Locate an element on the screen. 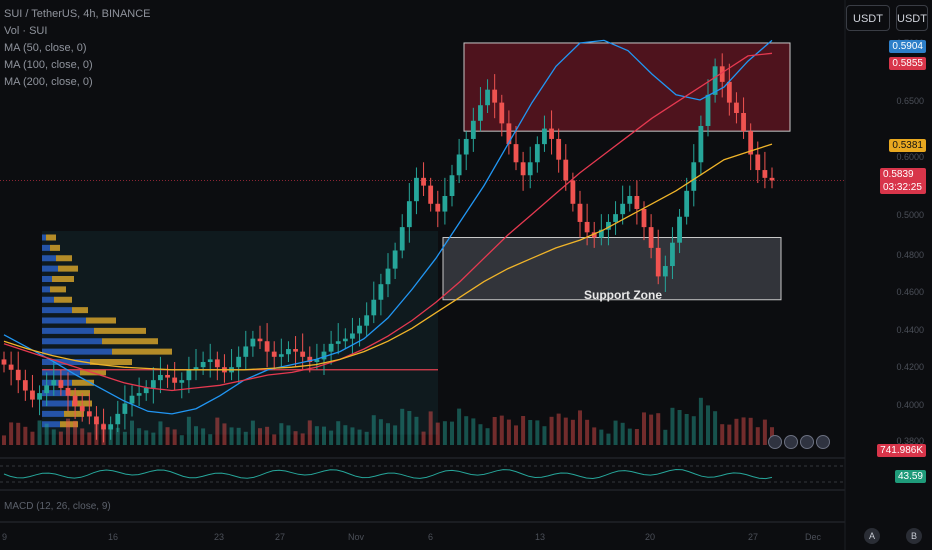 The width and height of the screenshot is (932, 550). lightning-icon is located at coordinates (775, 442).